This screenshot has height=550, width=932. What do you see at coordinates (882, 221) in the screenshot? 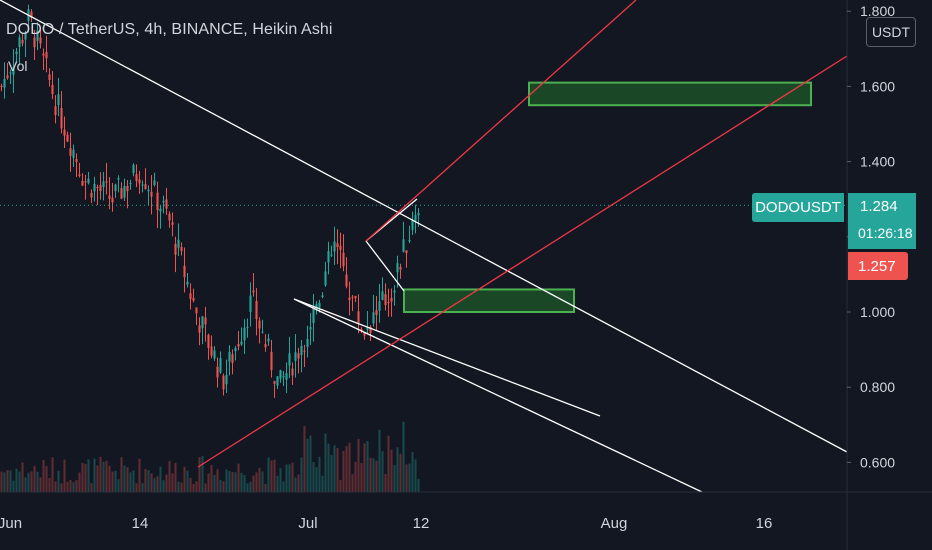
I see `current-price-tag: 1.284 01:26:18` at bounding box center [882, 221].